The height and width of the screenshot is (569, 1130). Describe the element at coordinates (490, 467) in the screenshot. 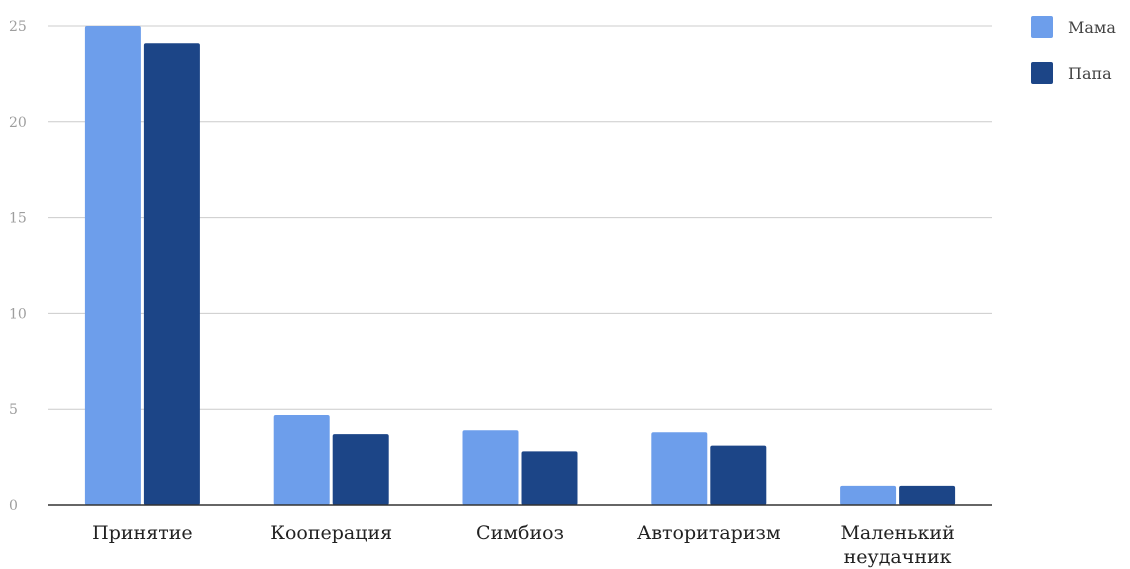

I see `bar-Мама-2` at that location.